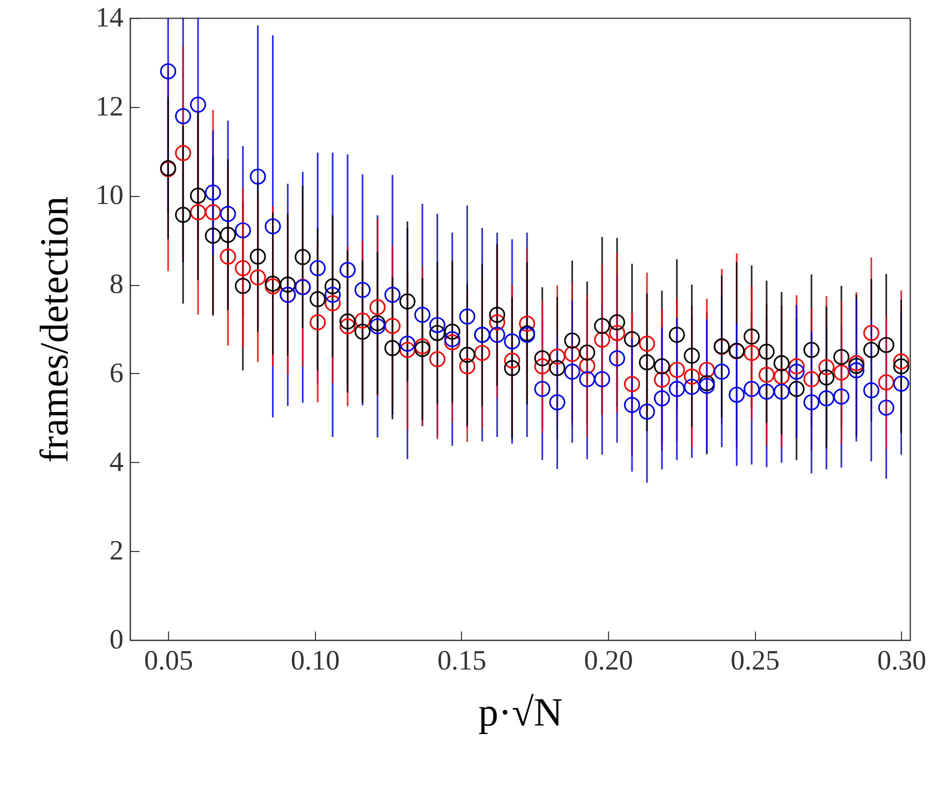 The width and height of the screenshot is (931, 793). Describe the element at coordinates (110, 106) in the screenshot. I see `y-tick-label: 12` at that location.